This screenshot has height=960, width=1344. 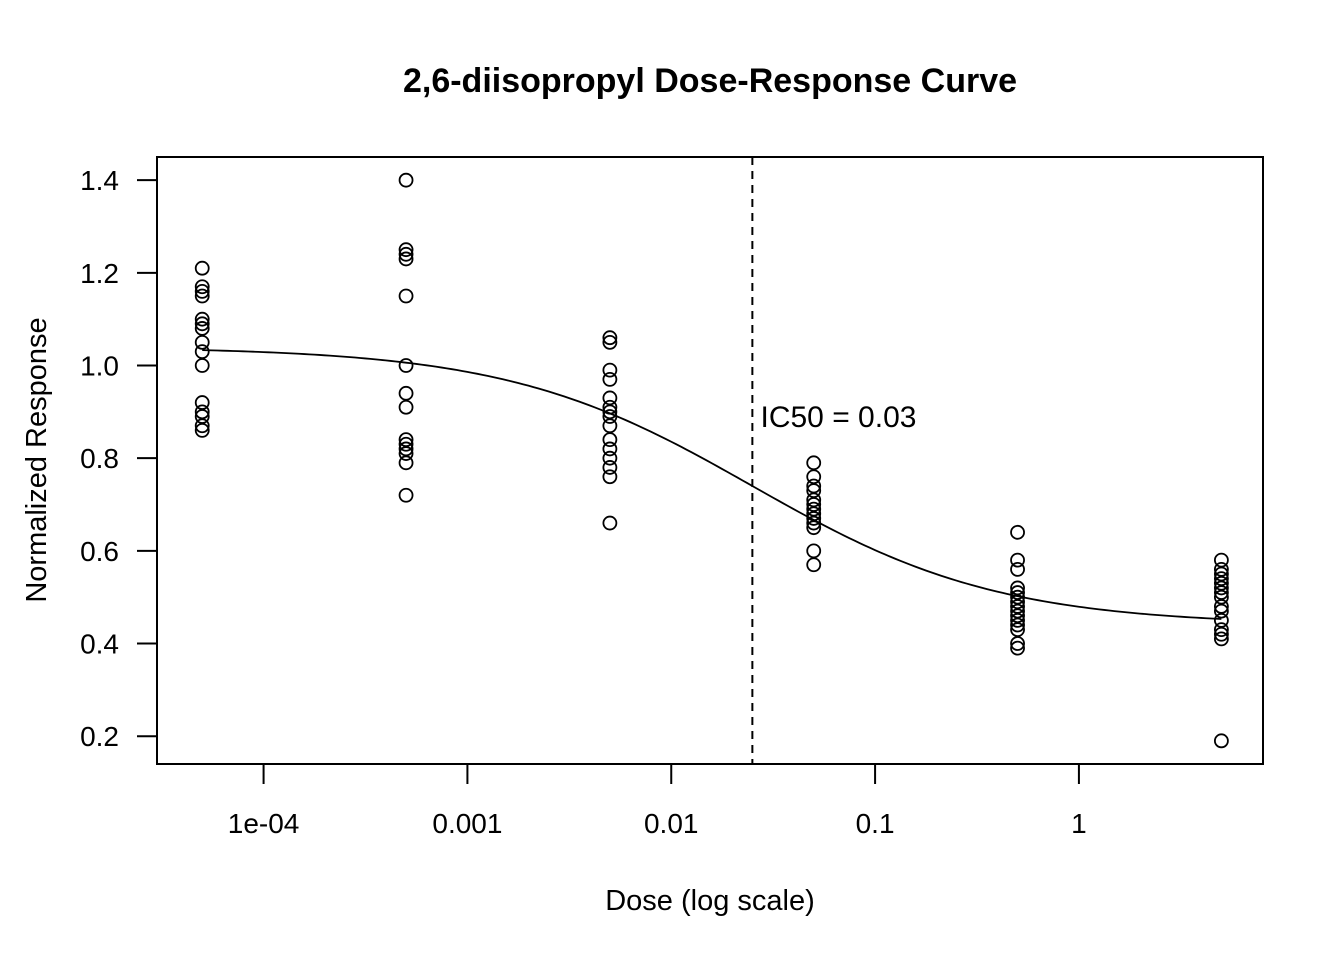 What do you see at coordinates (657, 801) in the screenshot?
I see `x-axis: 1e-04 0.001 0.01 0.1 1` at bounding box center [657, 801].